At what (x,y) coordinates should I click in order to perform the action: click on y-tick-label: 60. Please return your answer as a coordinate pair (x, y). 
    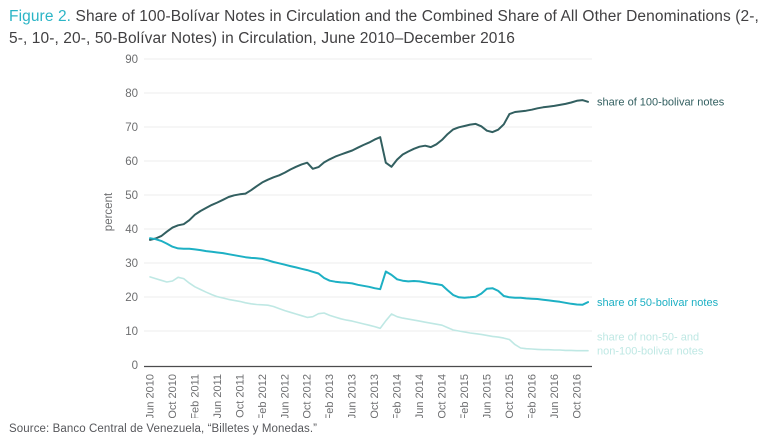
    Looking at the image, I should click on (131, 162).